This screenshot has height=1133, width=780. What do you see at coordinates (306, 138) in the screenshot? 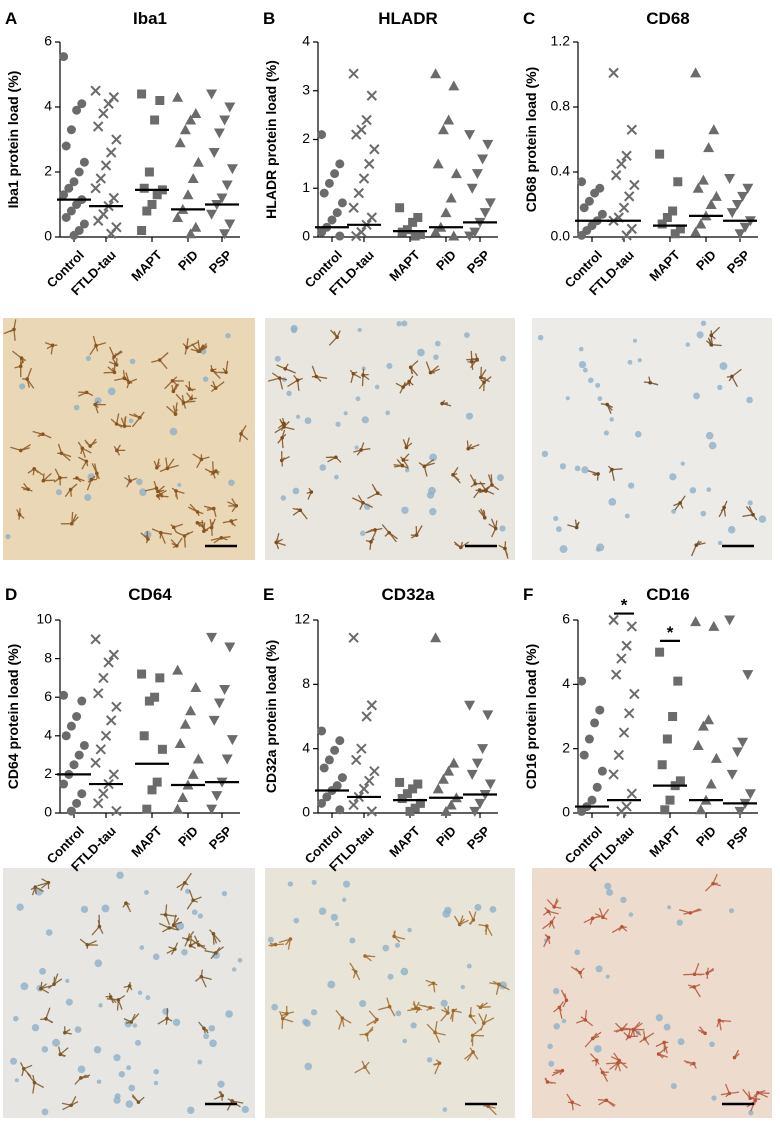
I see `y-tick-label: 2` at bounding box center [306, 138].